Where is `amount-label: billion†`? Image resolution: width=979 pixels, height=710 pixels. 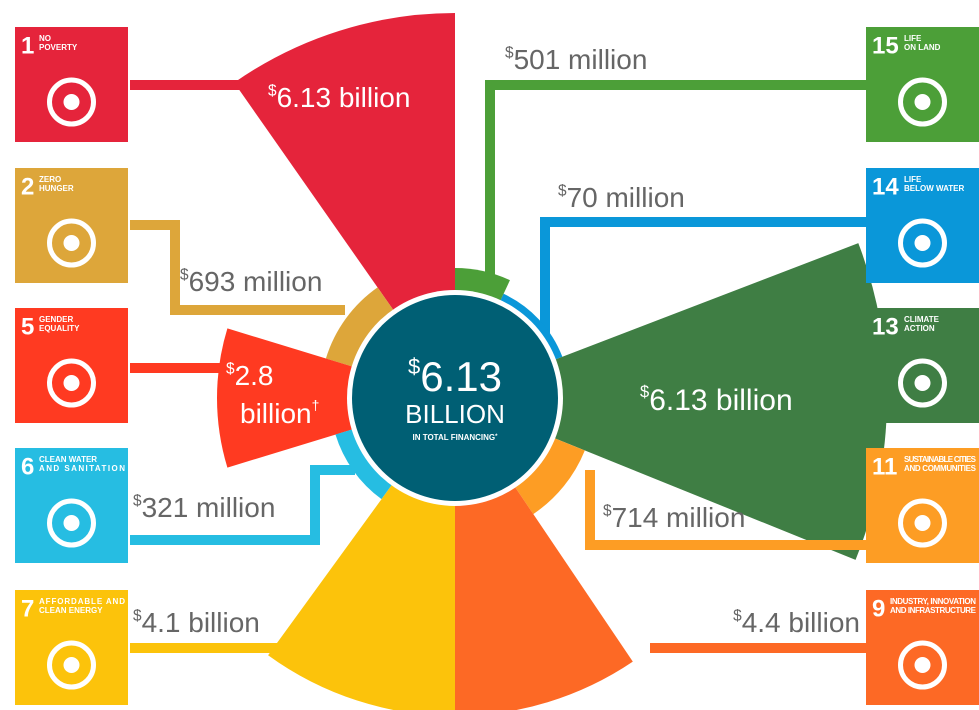
amount-label: billion† is located at coordinates (279, 413).